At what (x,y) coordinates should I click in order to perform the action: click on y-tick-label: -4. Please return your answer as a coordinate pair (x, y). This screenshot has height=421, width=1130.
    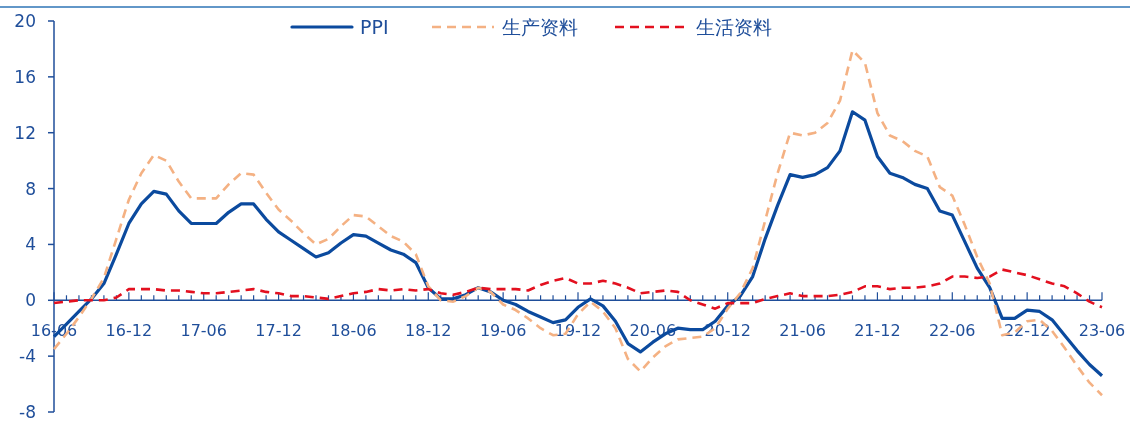
    Looking at the image, I should click on (27, 356).